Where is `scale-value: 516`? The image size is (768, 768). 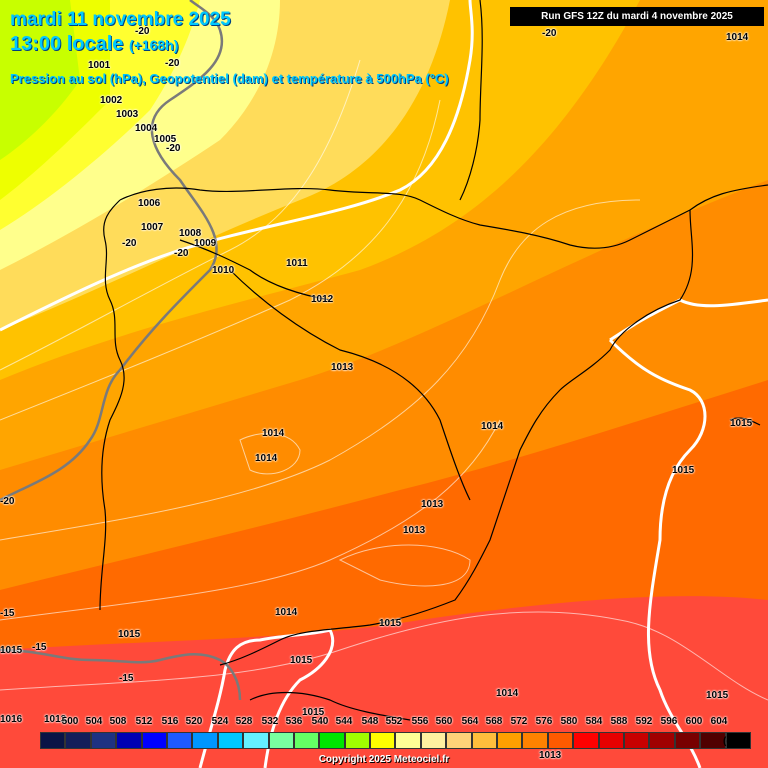
scale-value: 516 is located at coordinates (170, 721).